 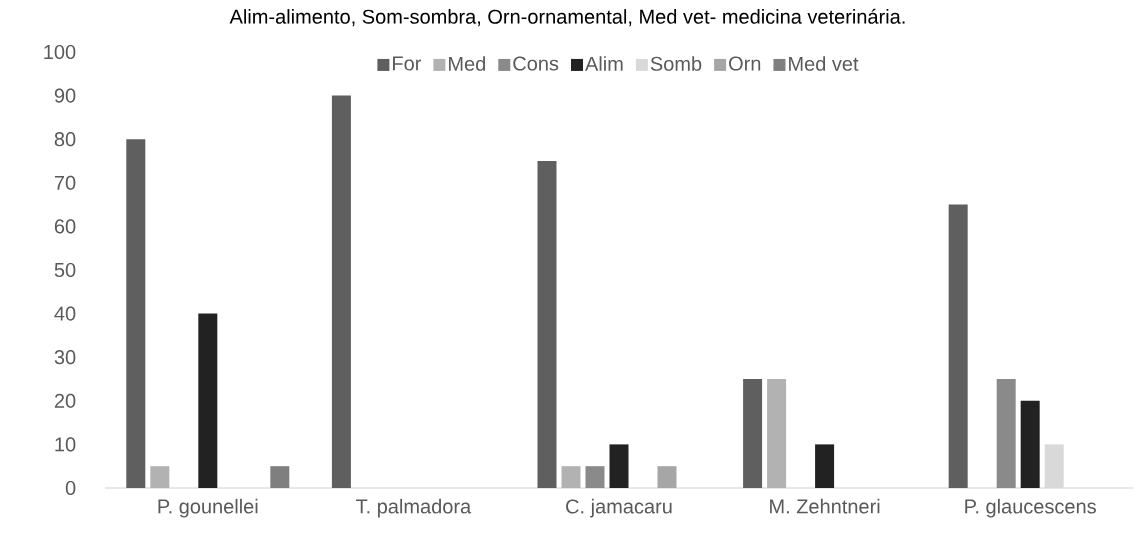 I want to click on y-tick-label: 80, so click(x=65, y=139).